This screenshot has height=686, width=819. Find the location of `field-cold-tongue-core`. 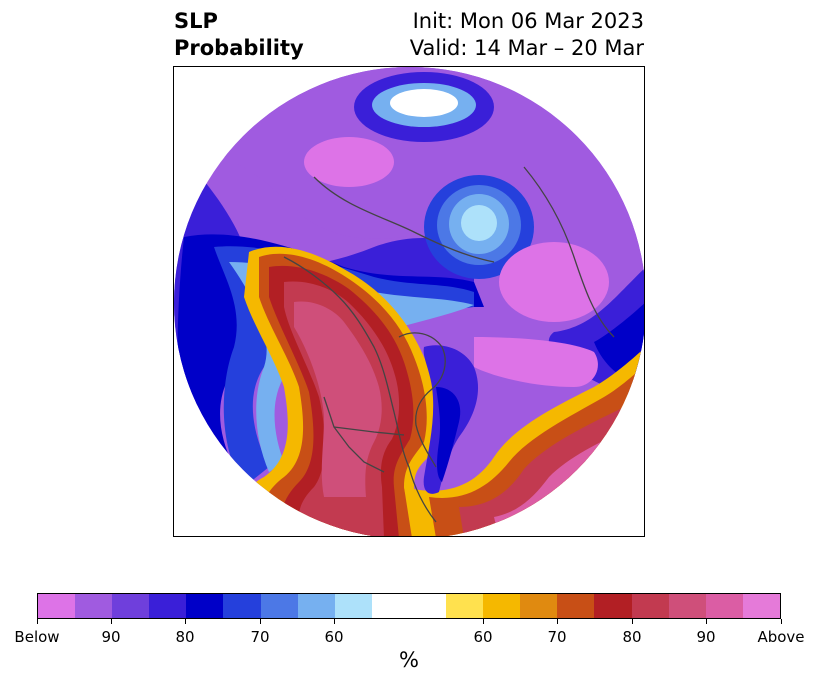

field-cold-tongue-core is located at coordinates (448, 434).